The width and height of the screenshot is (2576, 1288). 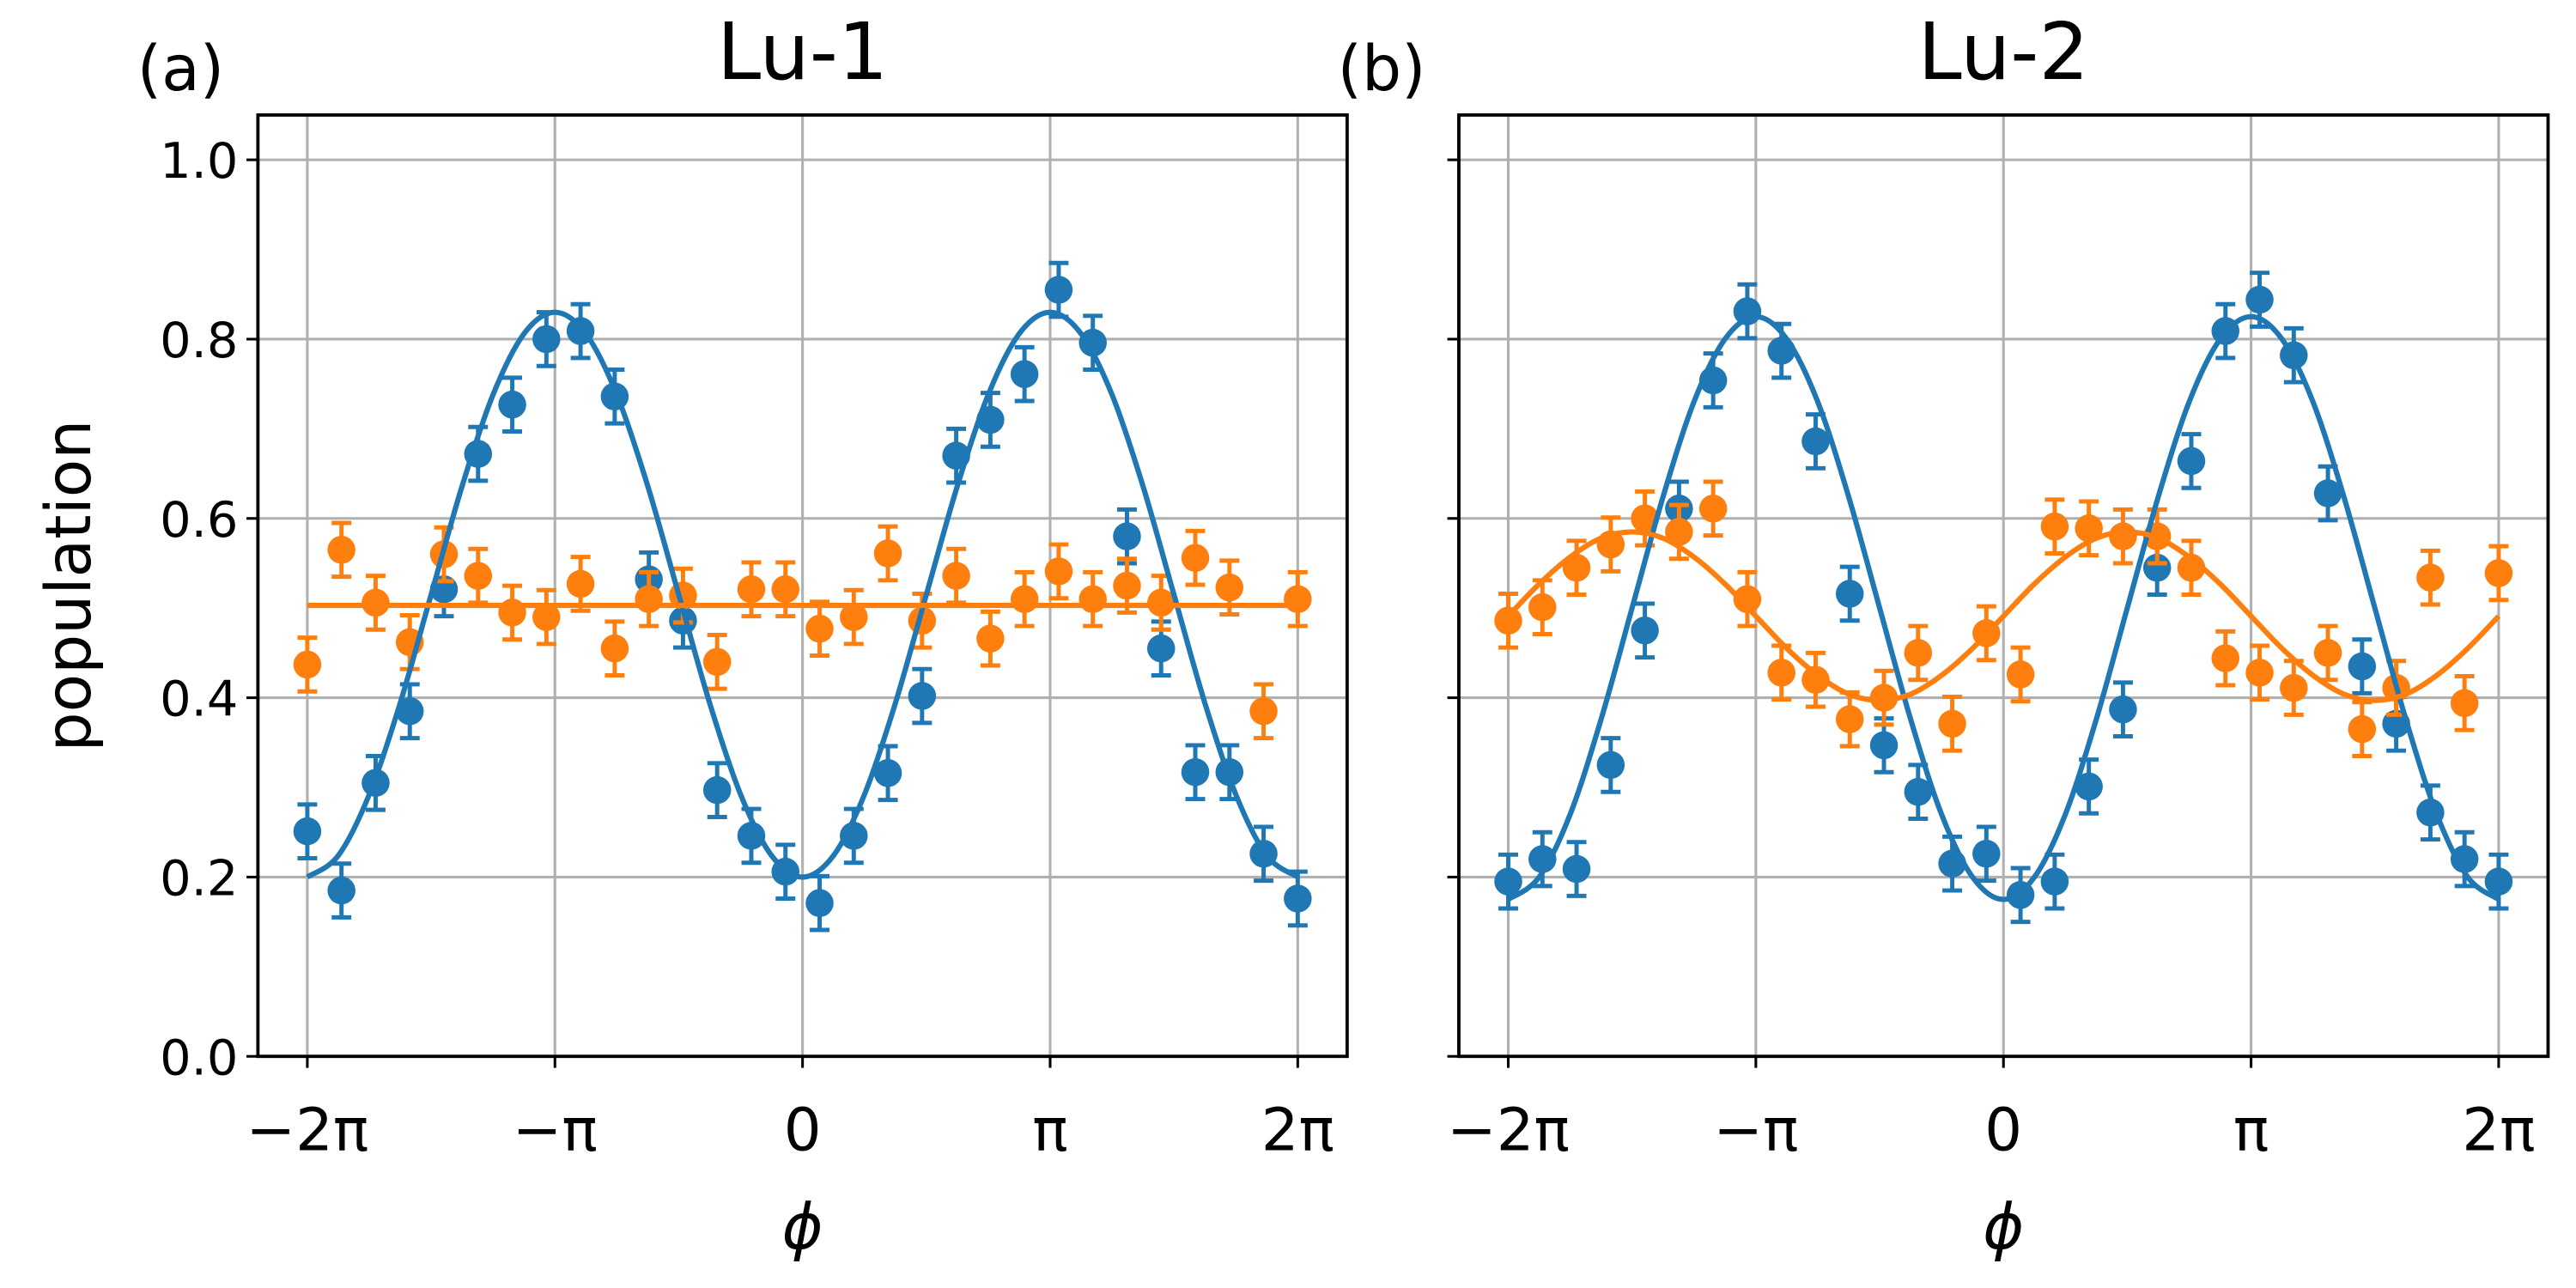 What do you see at coordinates (199, 1057) in the screenshot?
I see `y-tick-label: 0.0` at bounding box center [199, 1057].